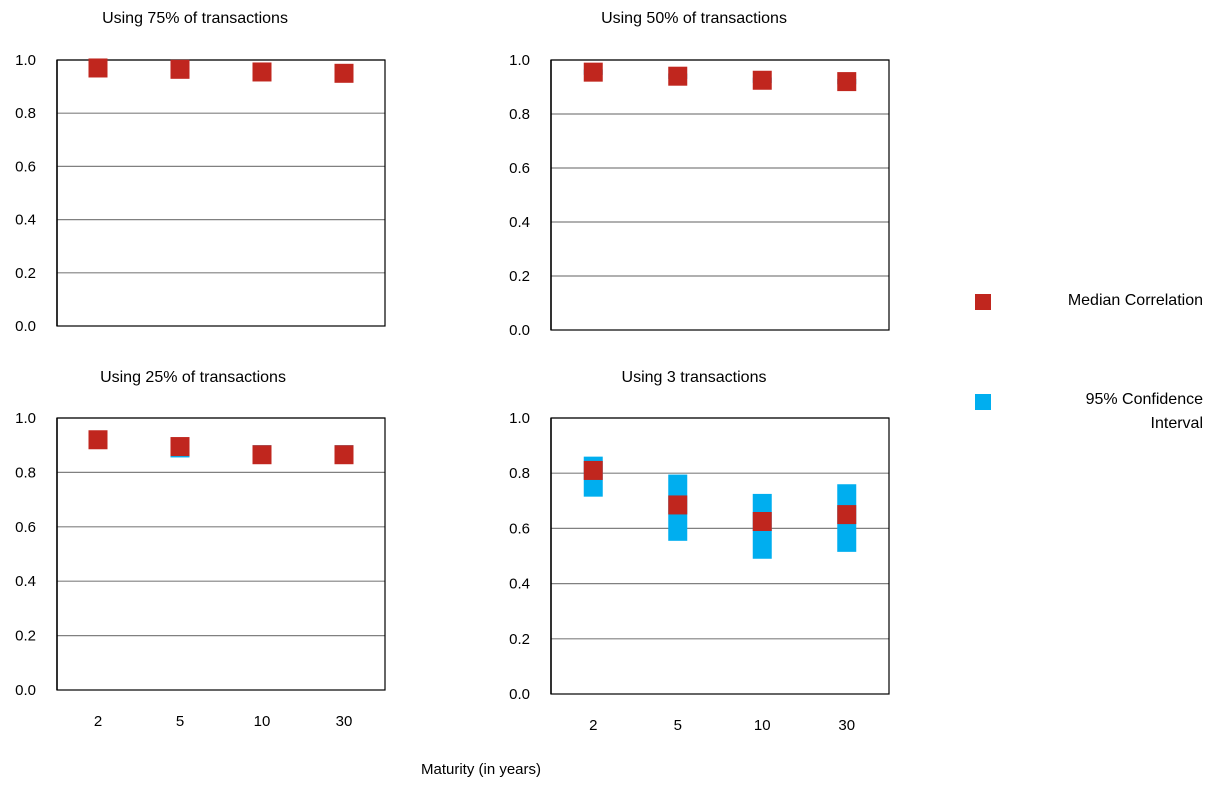  I want to click on legend-ci-label-line1: 95% Confidence, so click(1145, 399).